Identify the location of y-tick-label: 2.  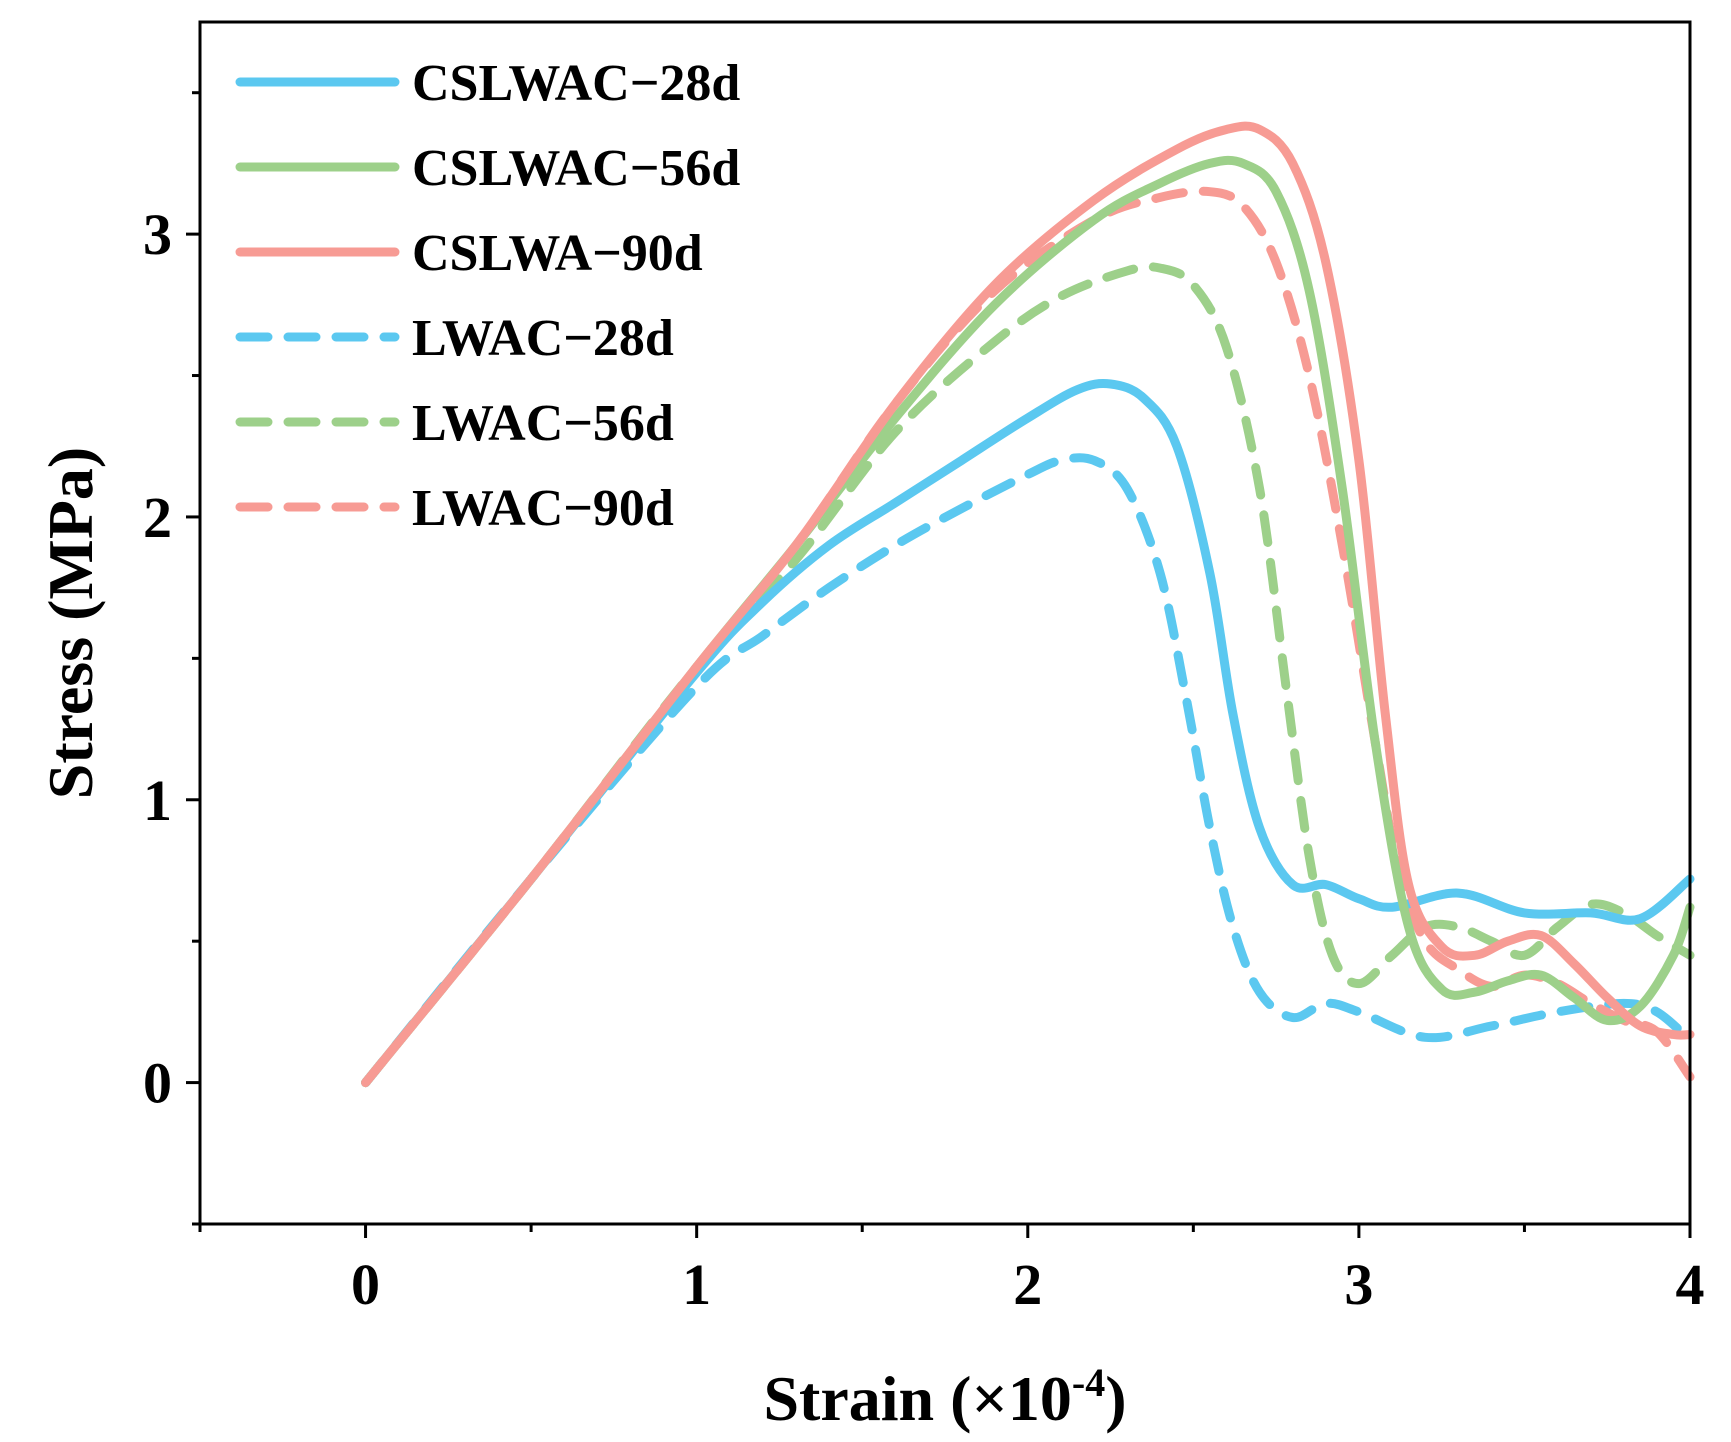
(157, 517).